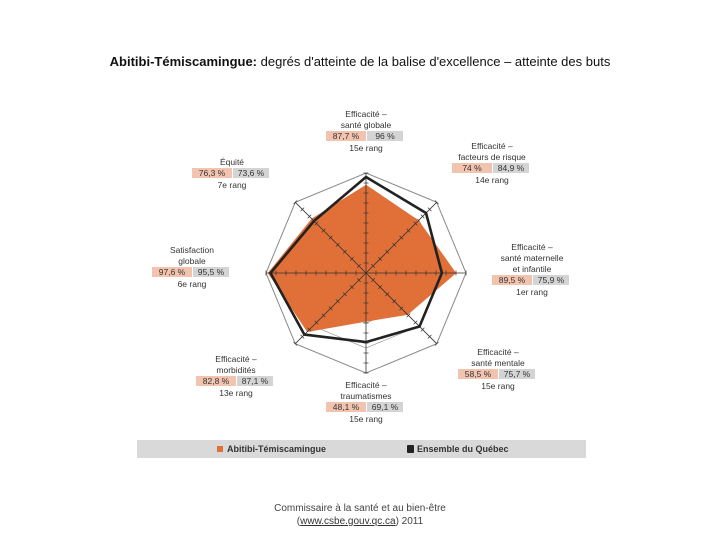  I want to click on legend-swatch-quebec, so click(410, 449).